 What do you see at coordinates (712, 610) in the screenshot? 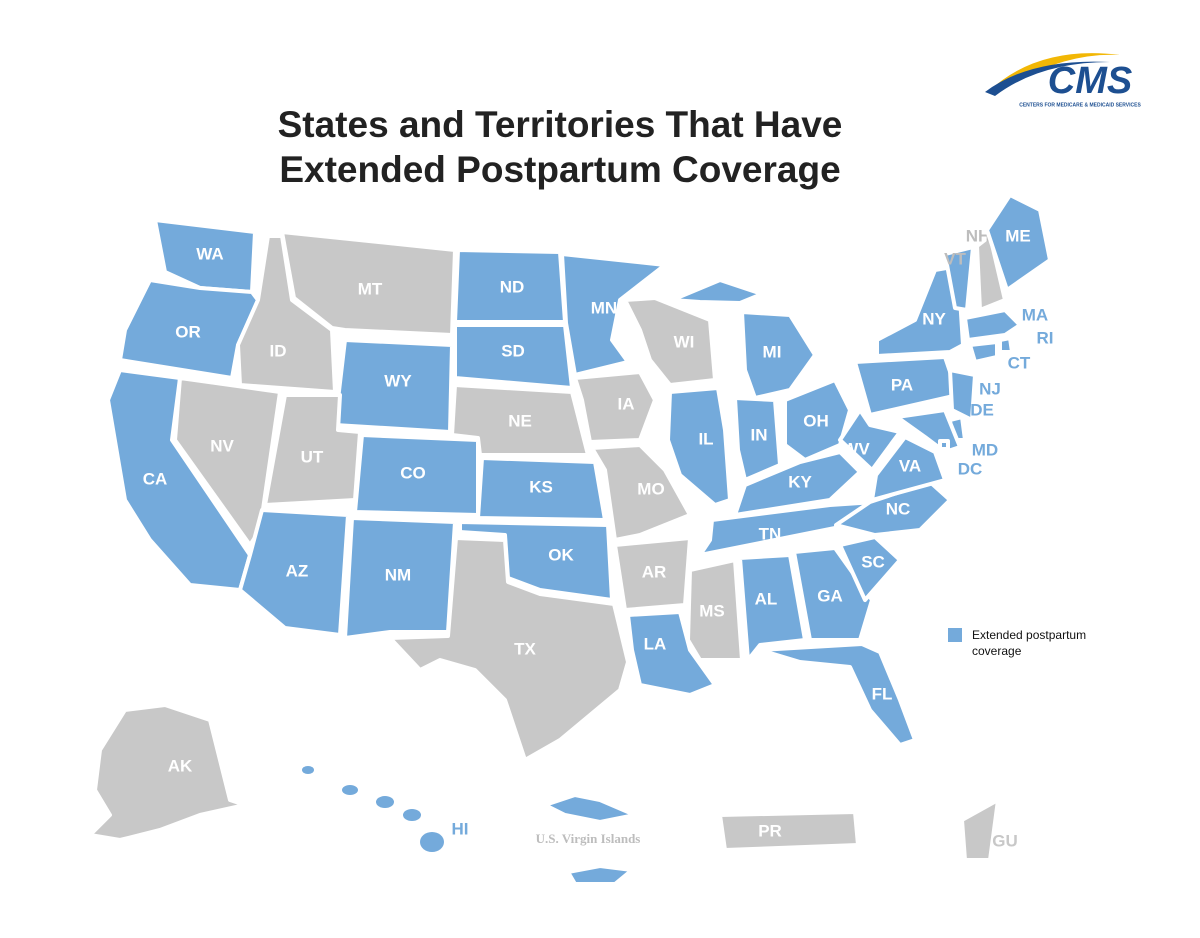
I see `region-label: MS` at bounding box center [712, 610].